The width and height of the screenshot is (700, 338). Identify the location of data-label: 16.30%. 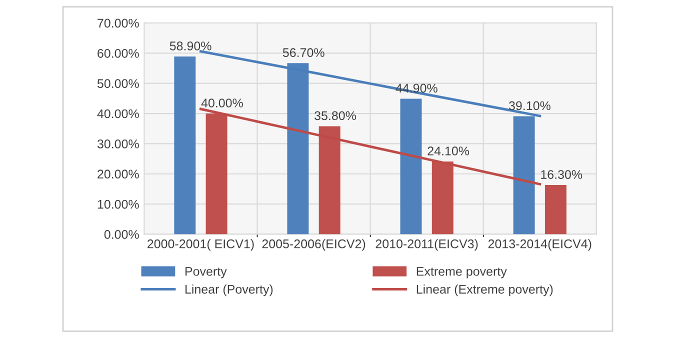
(561, 174).